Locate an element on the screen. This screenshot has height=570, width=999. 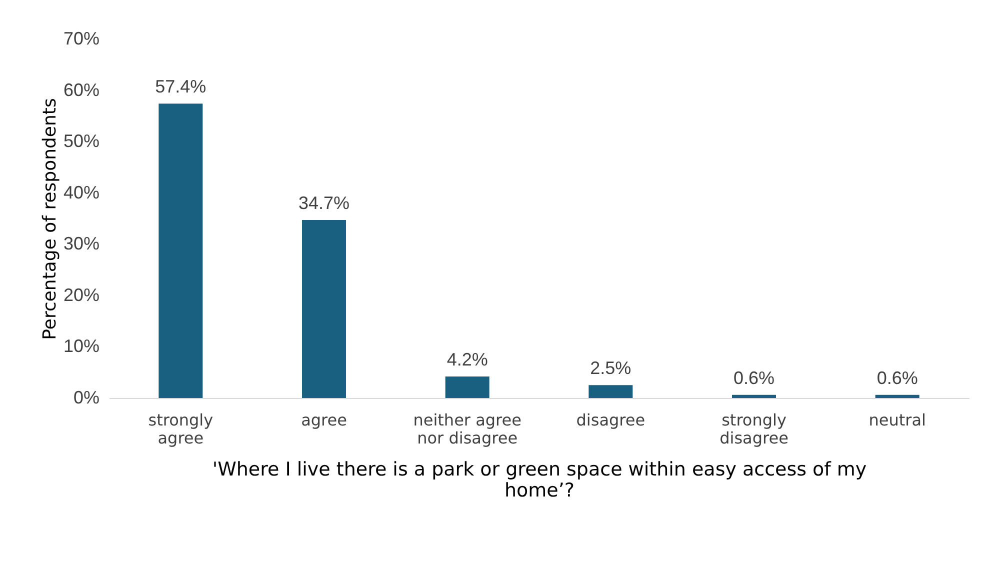
y-tick-label: 20% is located at coordinates (81, 294).